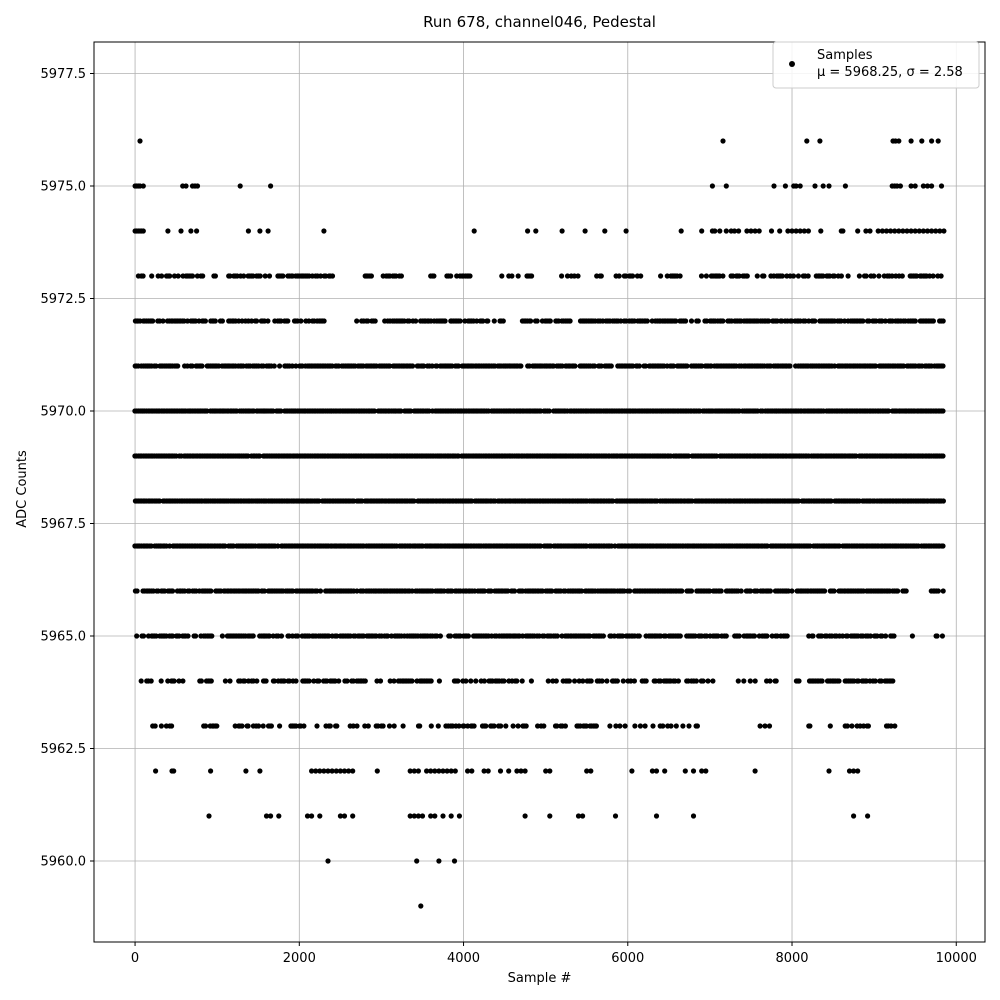  Describe the element at coordinates (876, 65) in the screenshot. I see `legend: Samples μ = 5968.25, σ = 2.58` at that location.